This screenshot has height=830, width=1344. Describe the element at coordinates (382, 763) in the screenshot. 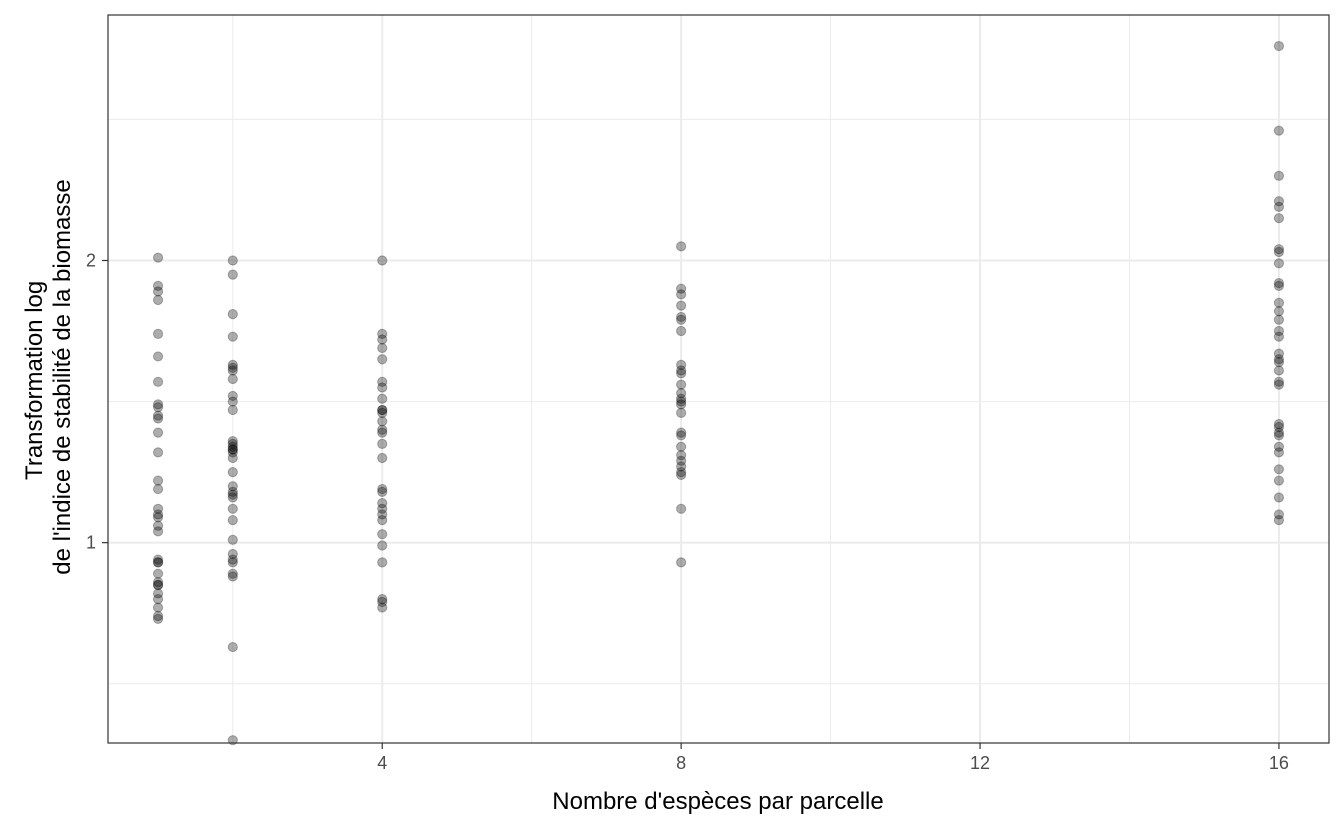

I see `x-tick-label: 4` at that location.